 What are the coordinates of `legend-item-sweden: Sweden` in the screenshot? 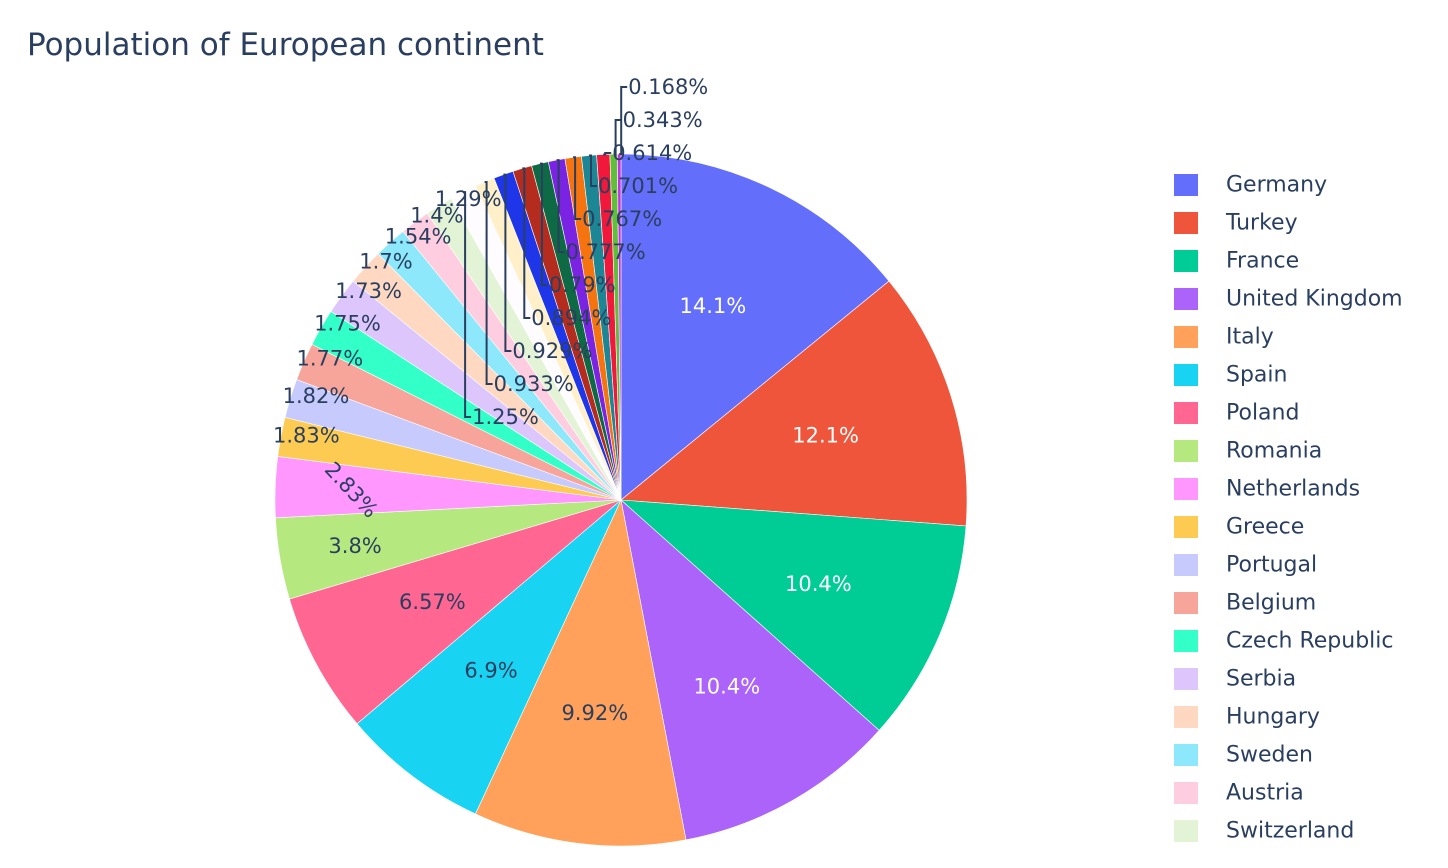 It's located at (1243, 755).